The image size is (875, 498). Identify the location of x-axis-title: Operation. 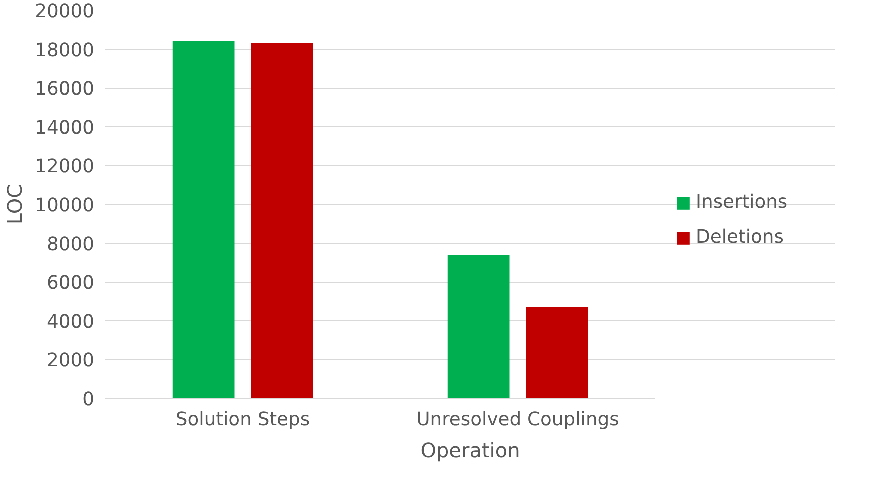
(470, 450).